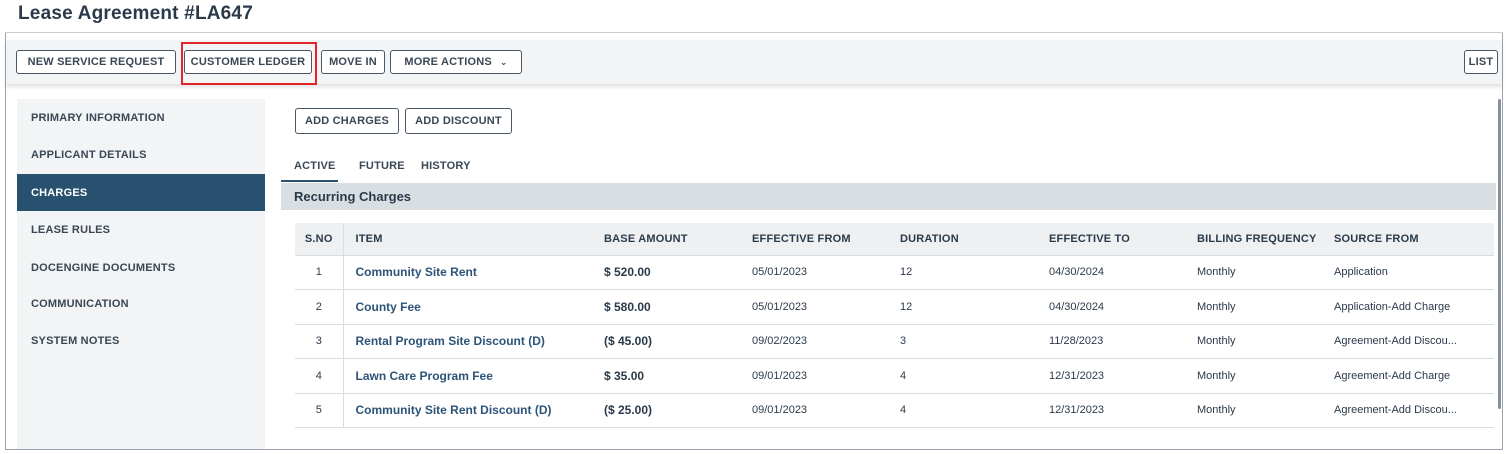 The image size is (1506, 454). What do you see at coordinates (98, 117) in the screenshot?
I see `sidebar-item-primary-information: PRIMARY INFORMATION` at bounding box center [98, 117].